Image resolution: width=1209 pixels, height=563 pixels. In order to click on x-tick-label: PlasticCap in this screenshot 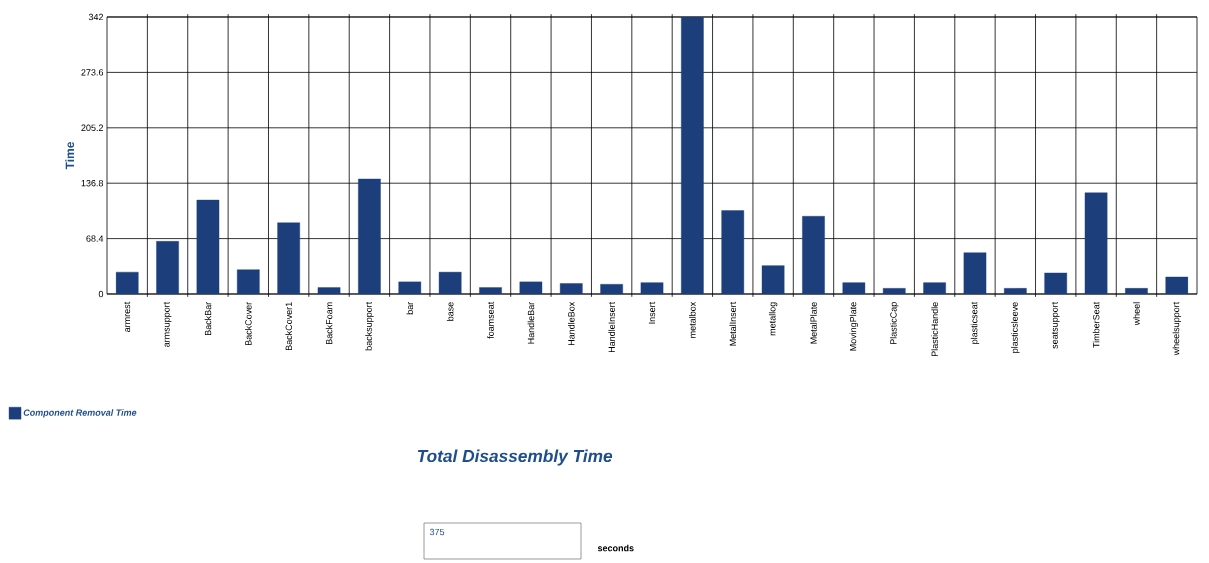, I will do `click(894, 323)`.